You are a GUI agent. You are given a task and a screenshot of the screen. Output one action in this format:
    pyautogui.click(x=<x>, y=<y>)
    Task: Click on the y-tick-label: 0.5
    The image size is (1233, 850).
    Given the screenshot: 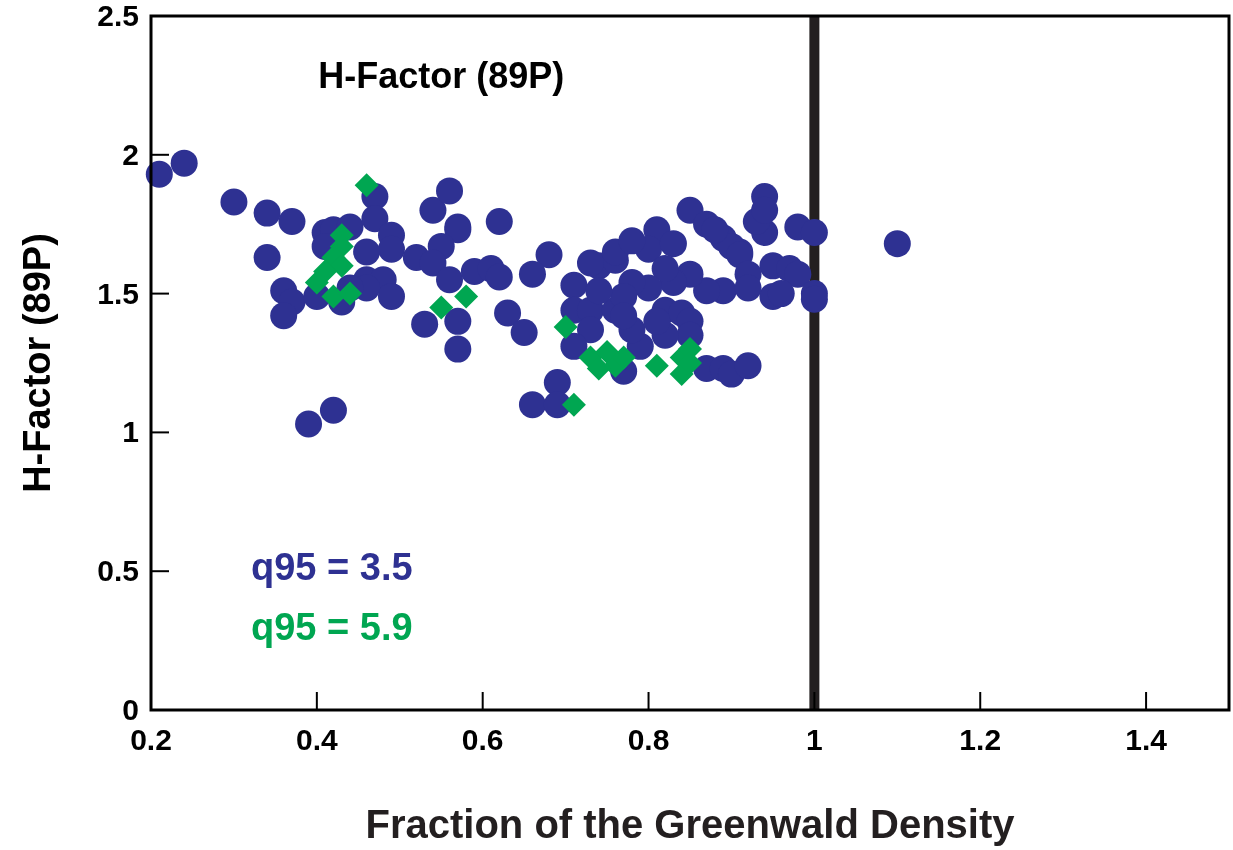 What is the action you would take?
    pyautogui.click(x=118, y=571)
    